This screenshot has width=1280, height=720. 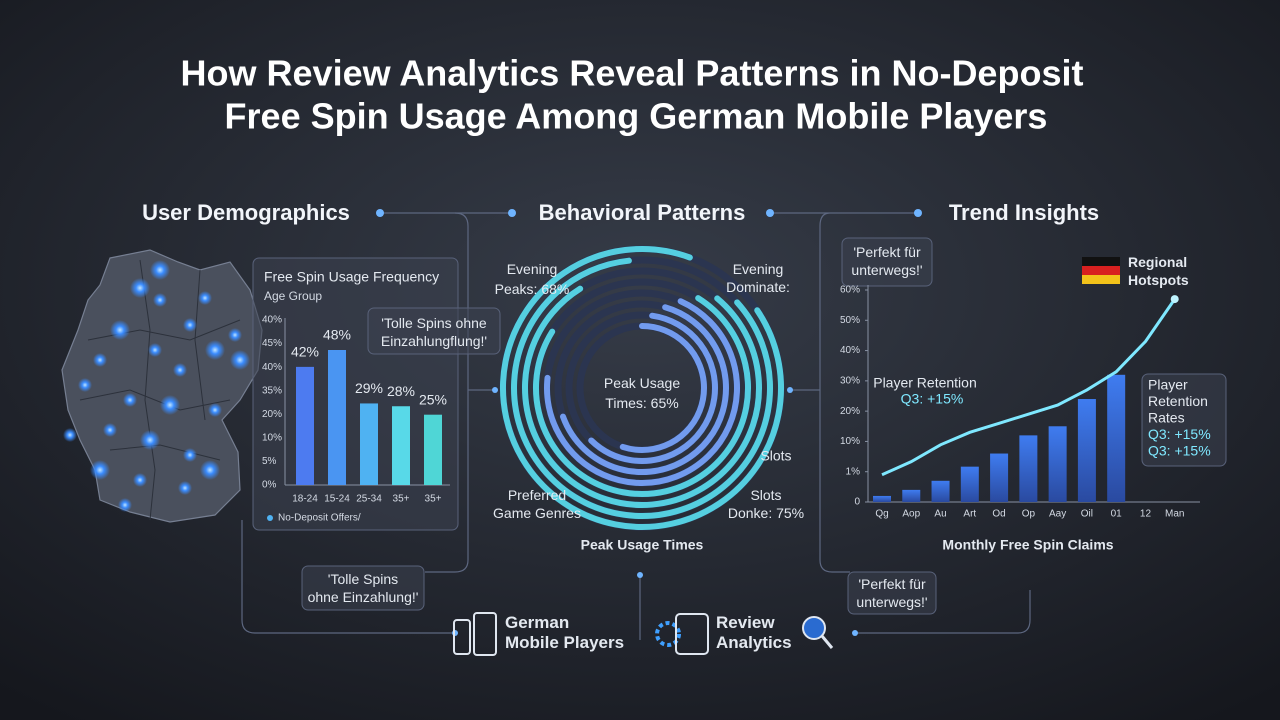 What do you see at coordinates (642, 212) in the screenshot?
I see `section-heading: Behavioral Patterns` at bounding box center [642, 212].